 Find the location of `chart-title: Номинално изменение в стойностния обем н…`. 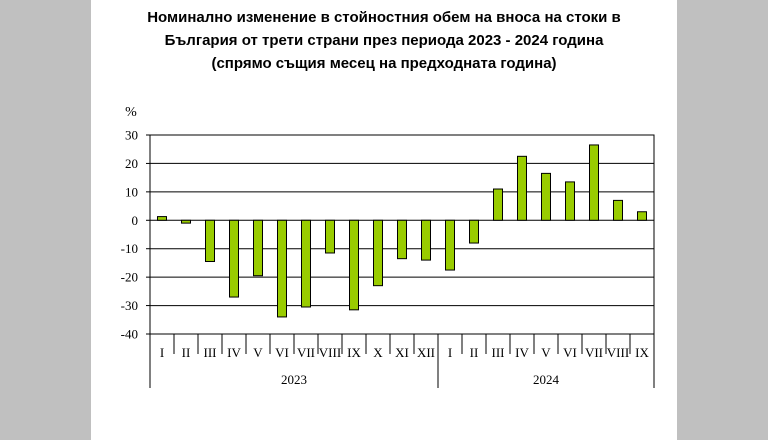

chart-title: Номинално изменение в стойностния обем н… is located at coordinates (384, 40).